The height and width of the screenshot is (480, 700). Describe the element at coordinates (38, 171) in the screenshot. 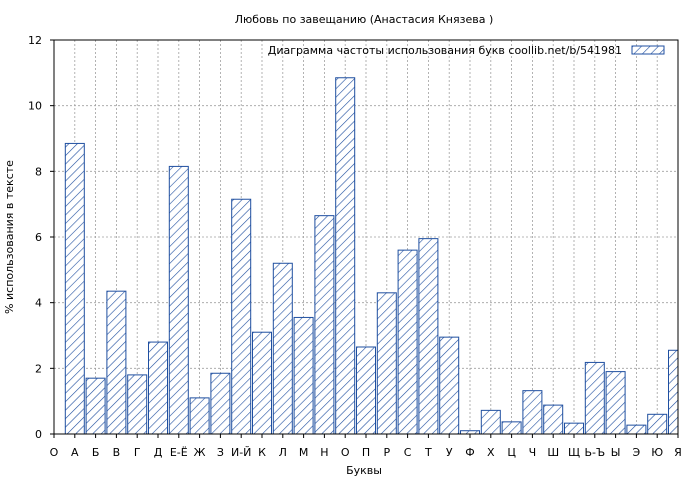

I see `y-tick-label: 8` at that location.